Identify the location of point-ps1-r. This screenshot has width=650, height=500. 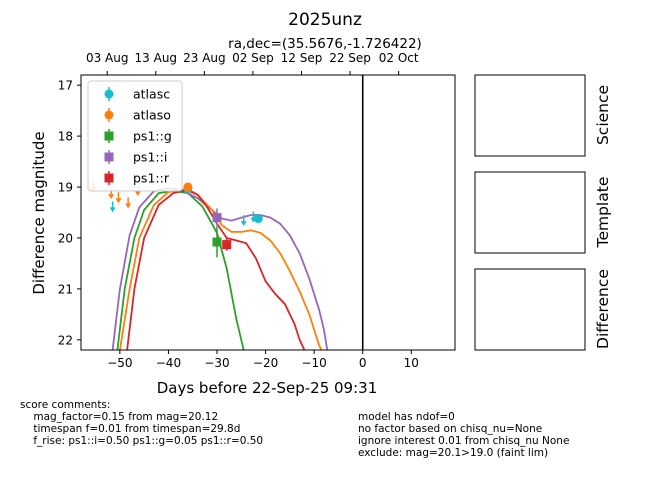
(227, 245).